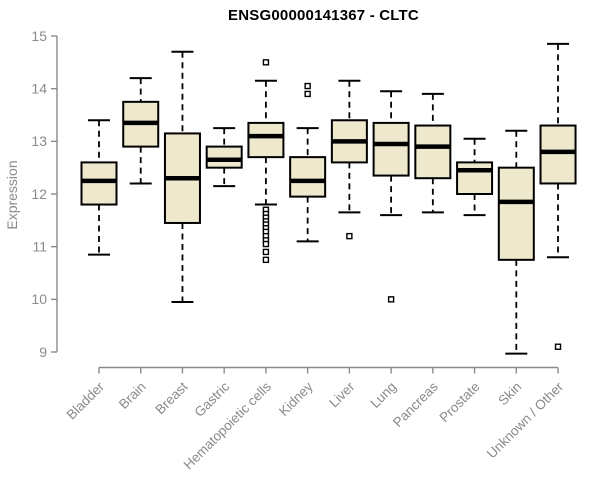 The image size is (600, 500). I want to click on boxplot-gastric, so click(224, 157).